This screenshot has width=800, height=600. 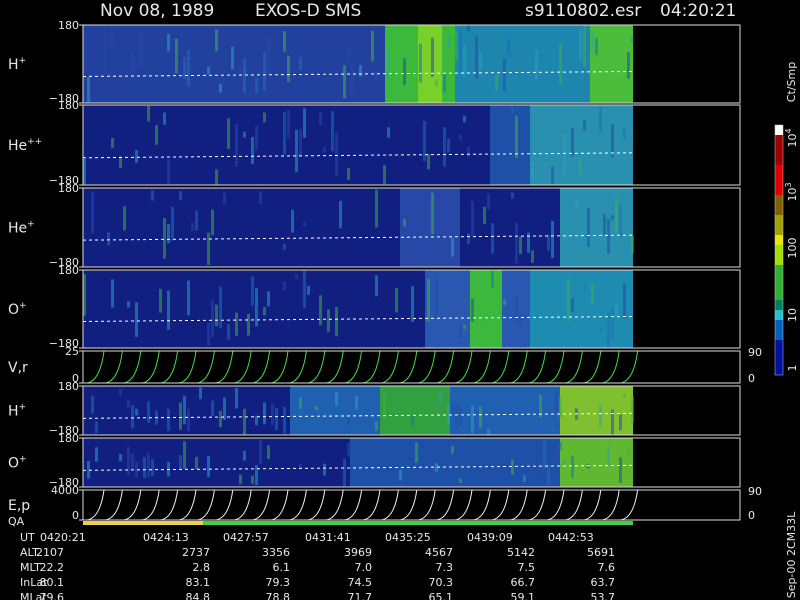 I want to click on qa-bar, so click(x=143, y=523).